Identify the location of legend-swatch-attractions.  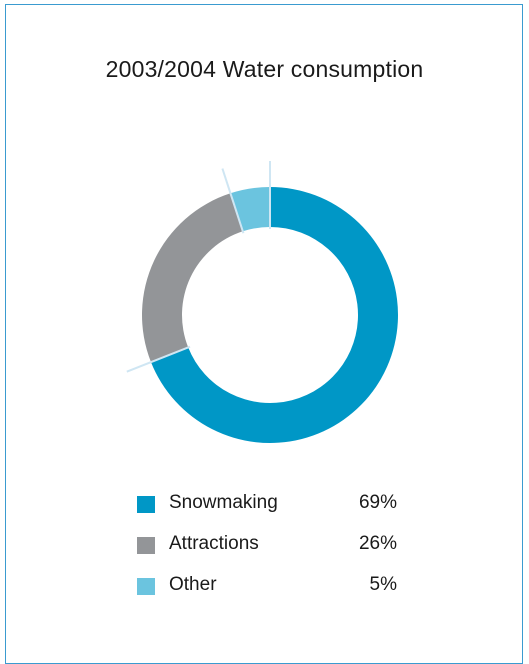
(146, 545).